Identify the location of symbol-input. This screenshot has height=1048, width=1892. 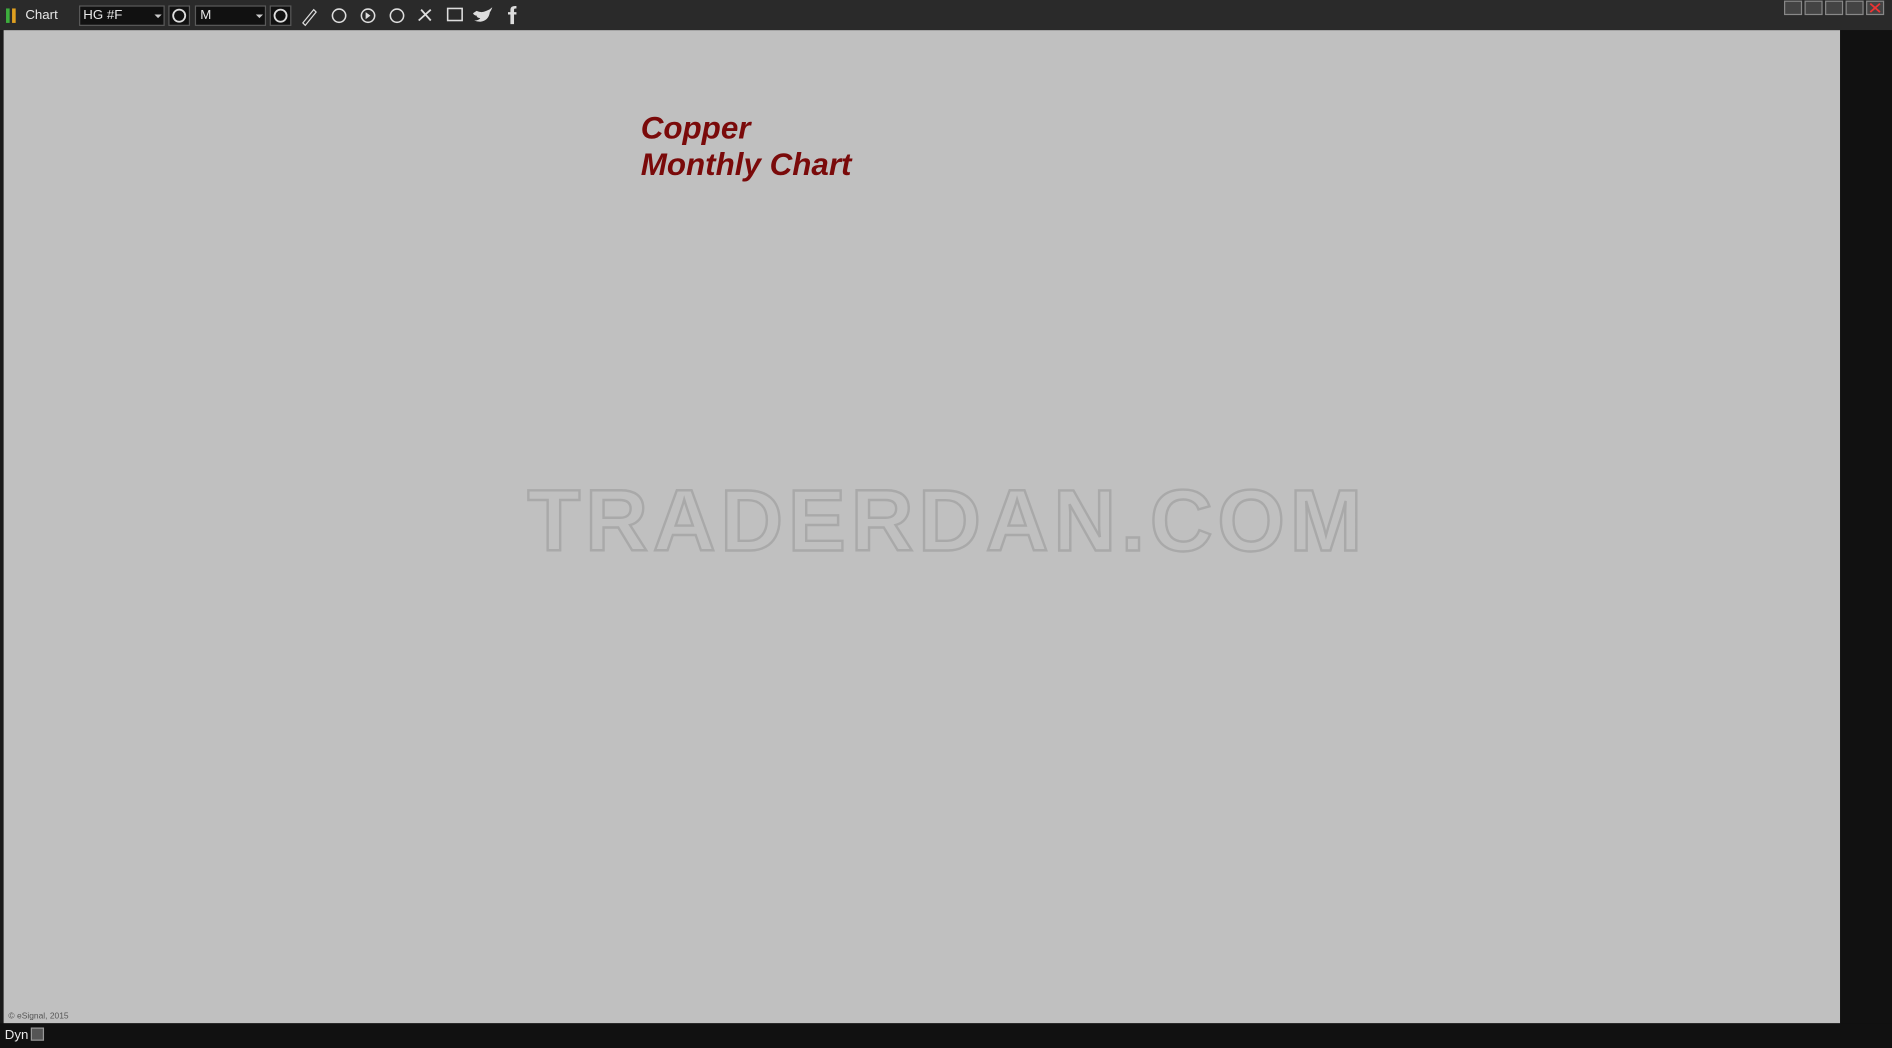
(122, 15).